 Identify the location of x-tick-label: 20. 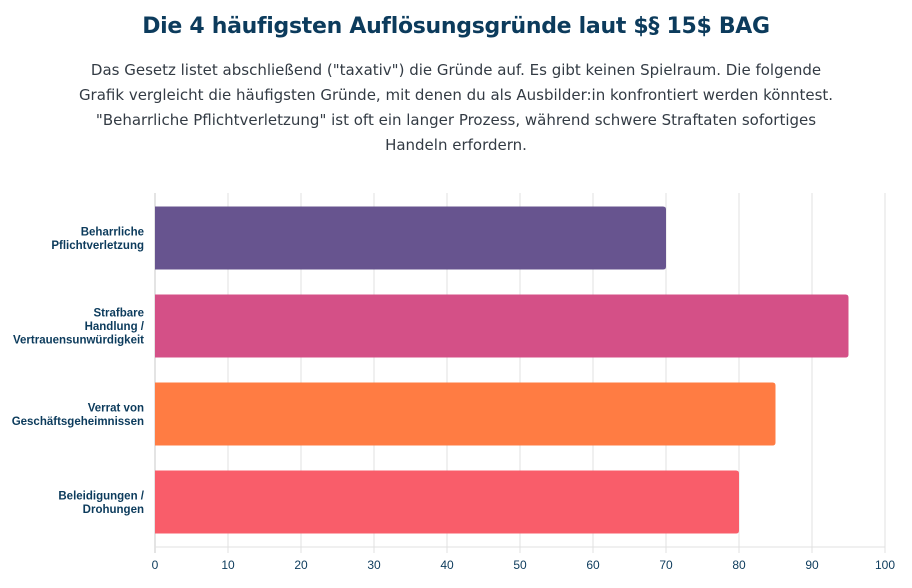
(301, 565).